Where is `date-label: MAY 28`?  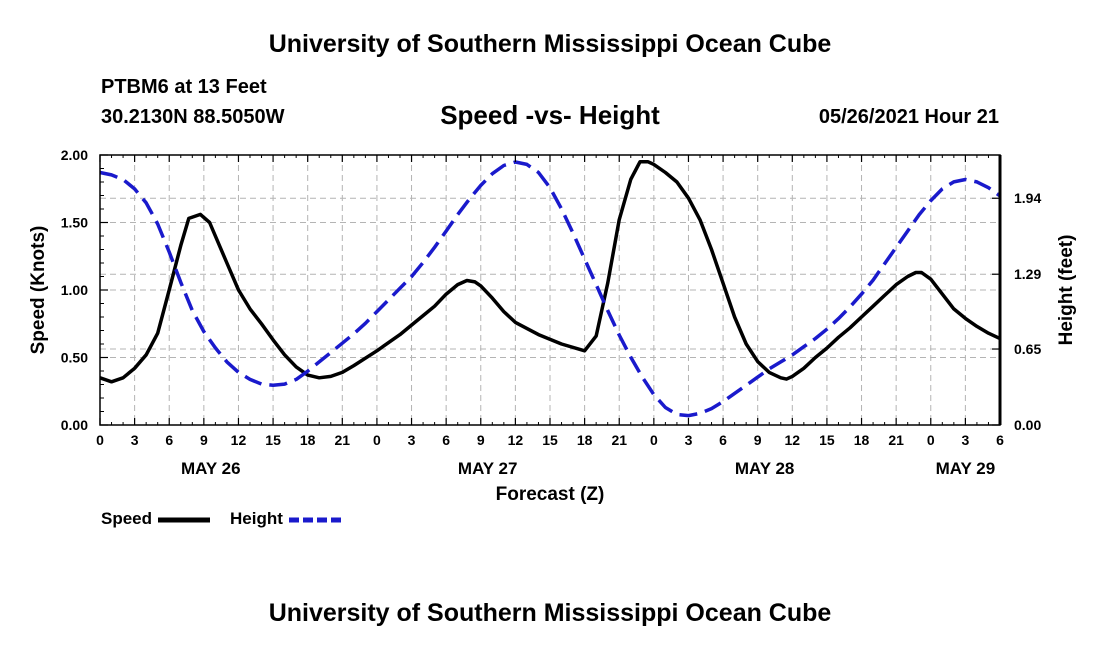
date-label: MAY 28 is located at coordinates (765, 468).